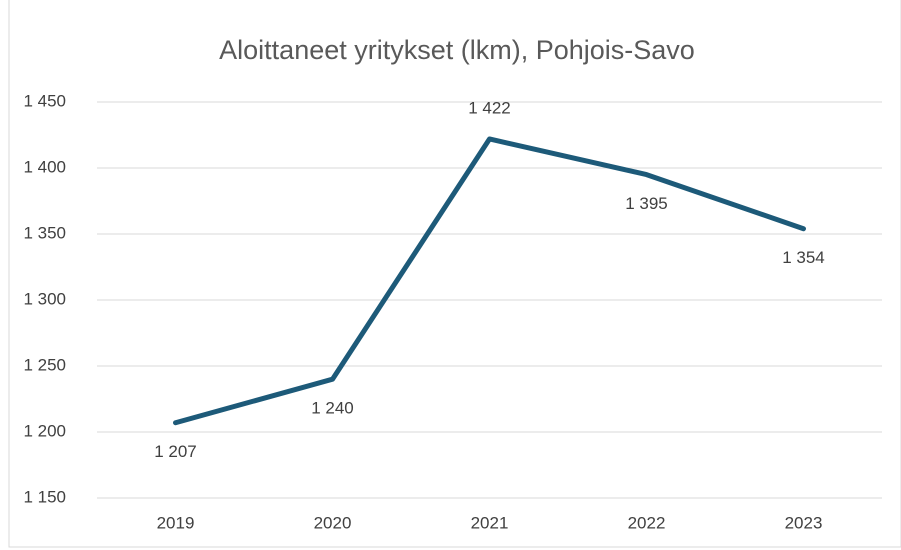  What do you see at coordinates (333, 522) in the screenshot?
I see `x-tick-label: 2020` at bounding box center [333, 522].